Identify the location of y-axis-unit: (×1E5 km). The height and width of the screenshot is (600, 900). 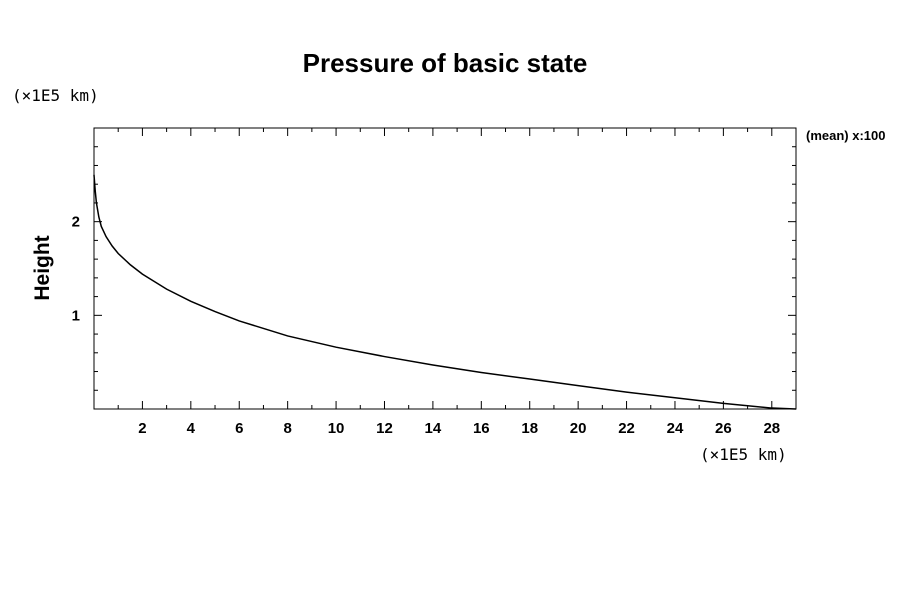
(55, 95).